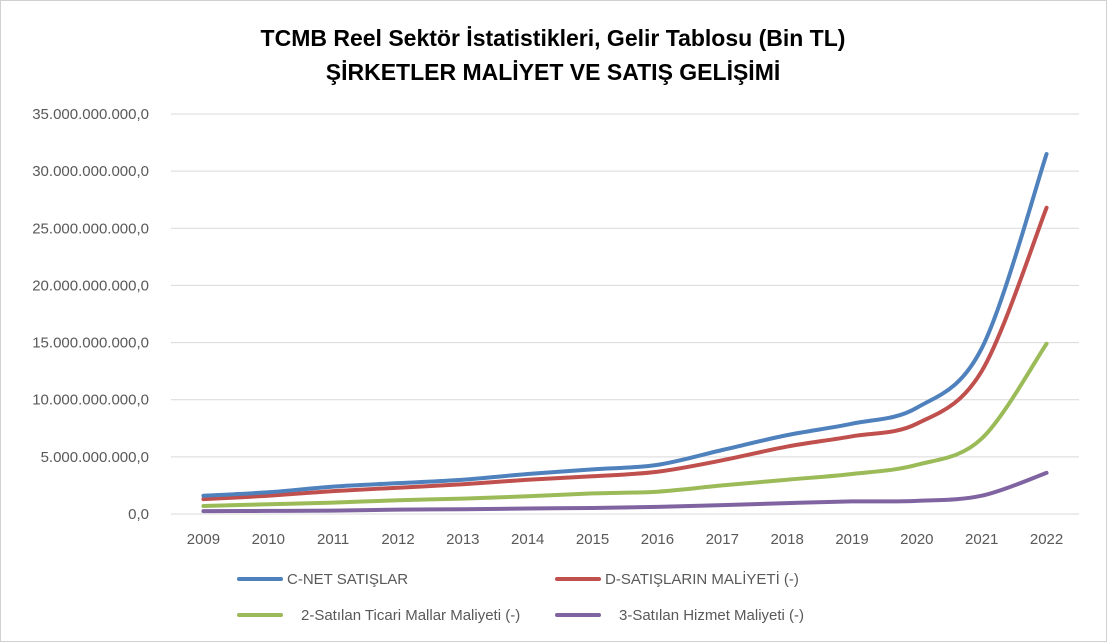  What do you see at coordinates (916, 539) in the screenshot?
I see `x-tick-label: 2020` at bounding box center [916, 539].